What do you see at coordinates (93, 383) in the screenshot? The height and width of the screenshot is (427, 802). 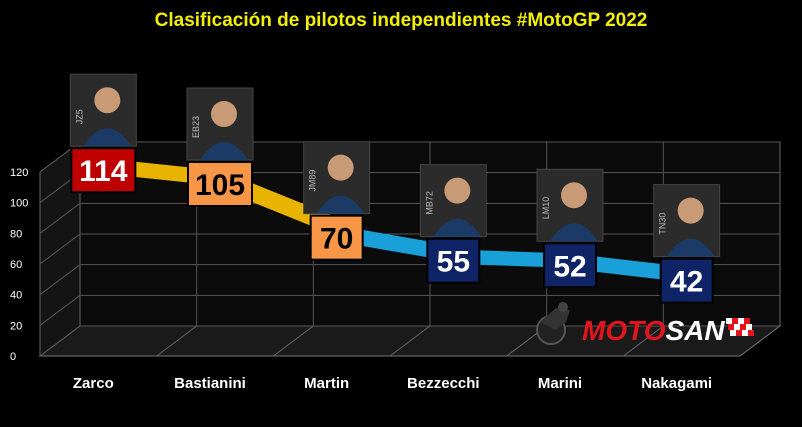 I see `x-category-label: Zarco` at bounding box center [93, 383].